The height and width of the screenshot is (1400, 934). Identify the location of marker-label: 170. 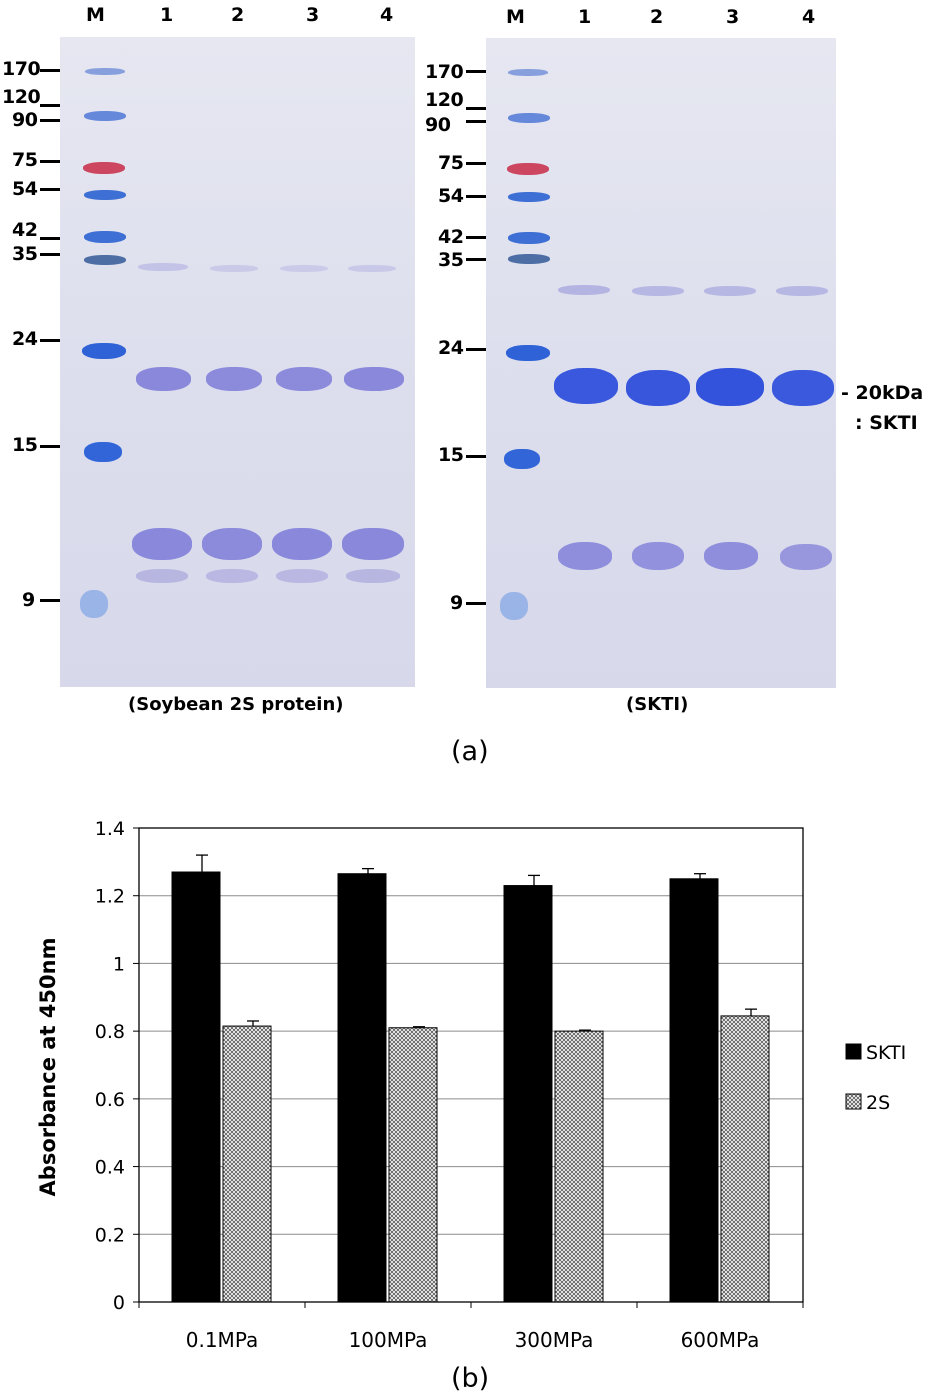
(21, 69).